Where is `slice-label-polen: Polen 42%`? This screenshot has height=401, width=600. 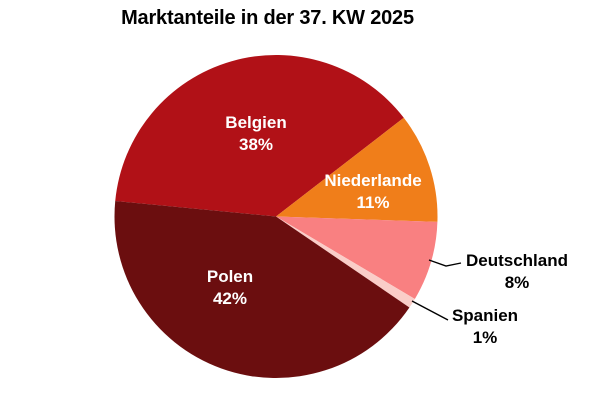
slice-label-polen: Polen 42% is located at coordinates (230, 288).